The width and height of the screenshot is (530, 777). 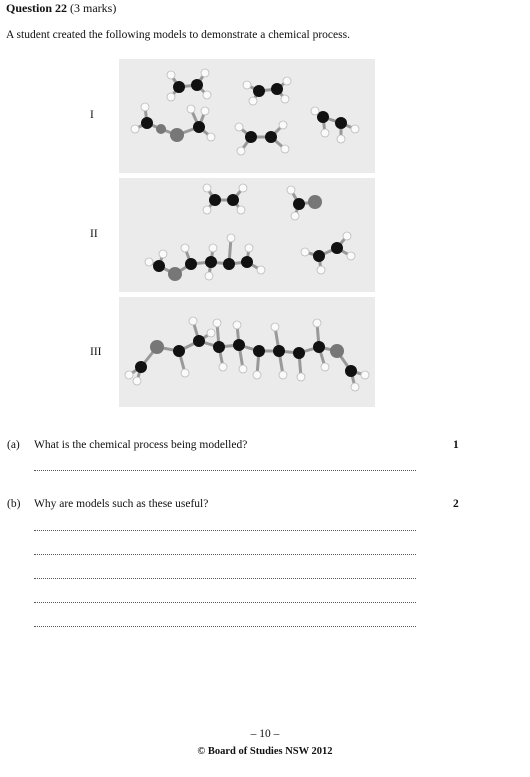 I want to click on part-b-label: (b), so click(x=14, y=504).